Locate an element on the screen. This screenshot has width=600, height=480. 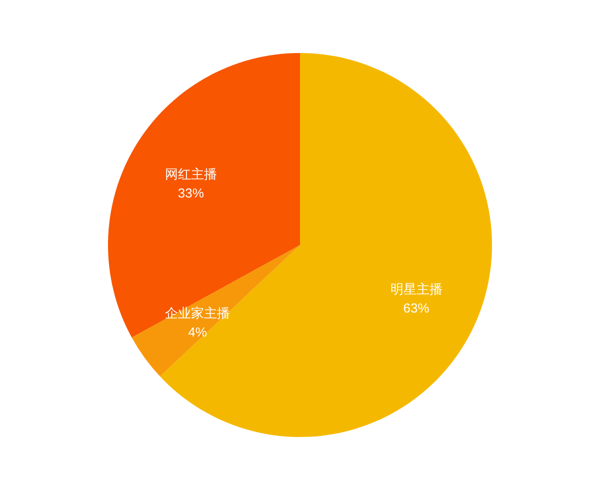
data-label: 33% is located at coordinates (191, 192).